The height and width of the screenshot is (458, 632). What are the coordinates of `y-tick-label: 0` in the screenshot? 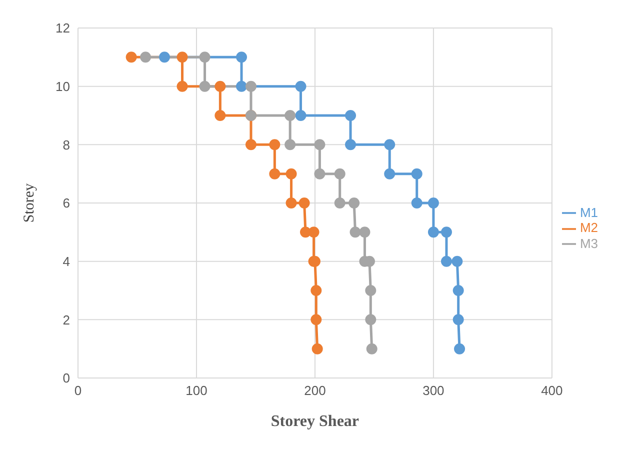 It's located at (66, 378).